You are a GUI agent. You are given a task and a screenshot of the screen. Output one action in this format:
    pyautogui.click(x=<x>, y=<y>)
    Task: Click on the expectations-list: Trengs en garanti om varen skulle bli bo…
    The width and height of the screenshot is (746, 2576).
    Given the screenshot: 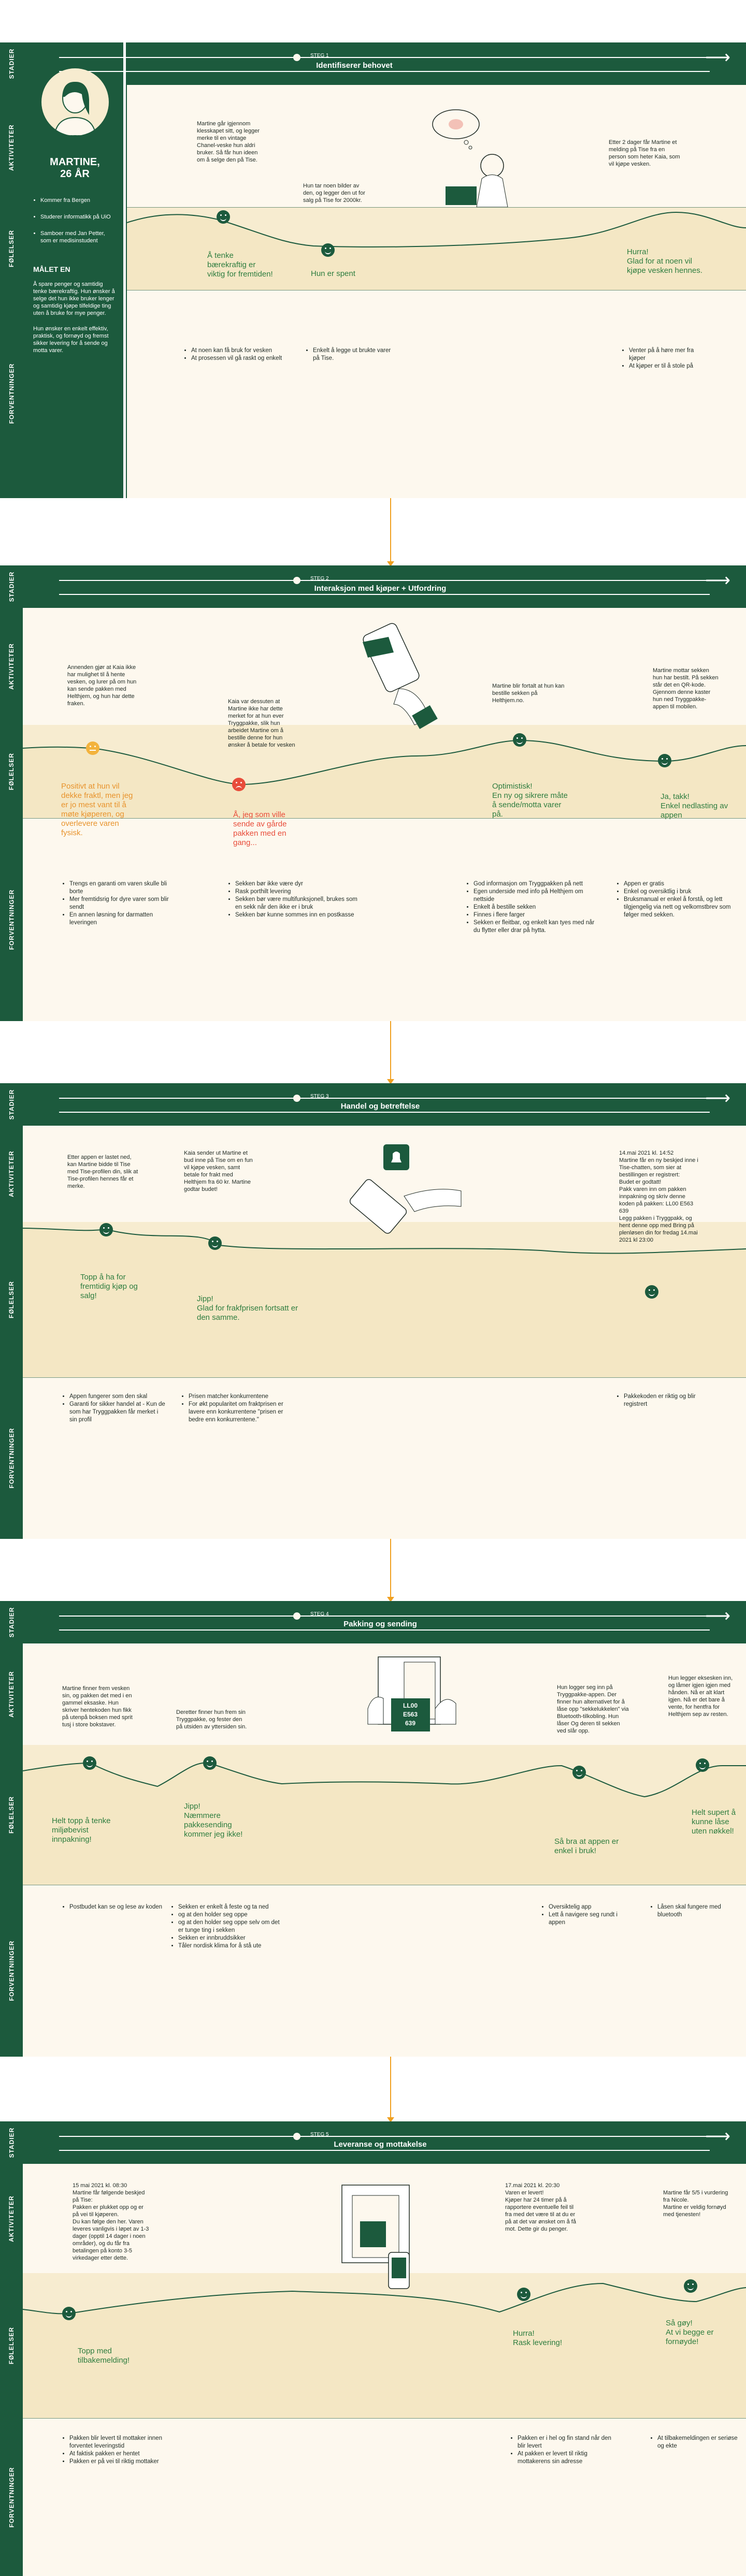 What is the action you would take?
    pyautogui.click(x=121, y=904)
    